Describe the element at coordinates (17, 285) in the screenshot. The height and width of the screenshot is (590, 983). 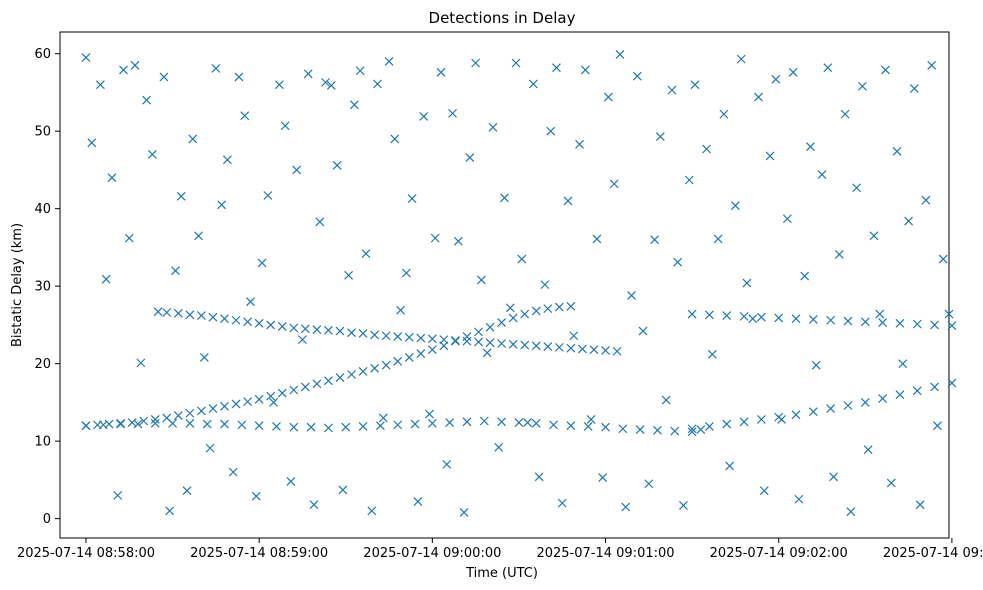
I see `y-axis-label: Bistatic Delay (km)` at that location.